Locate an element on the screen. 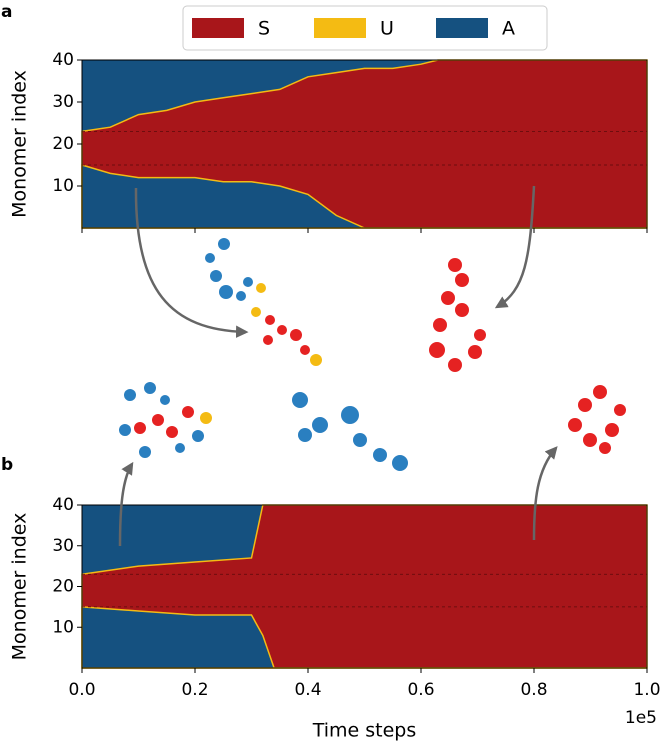  x-tick-label: 0.4 is located at coordinates (307, 690).